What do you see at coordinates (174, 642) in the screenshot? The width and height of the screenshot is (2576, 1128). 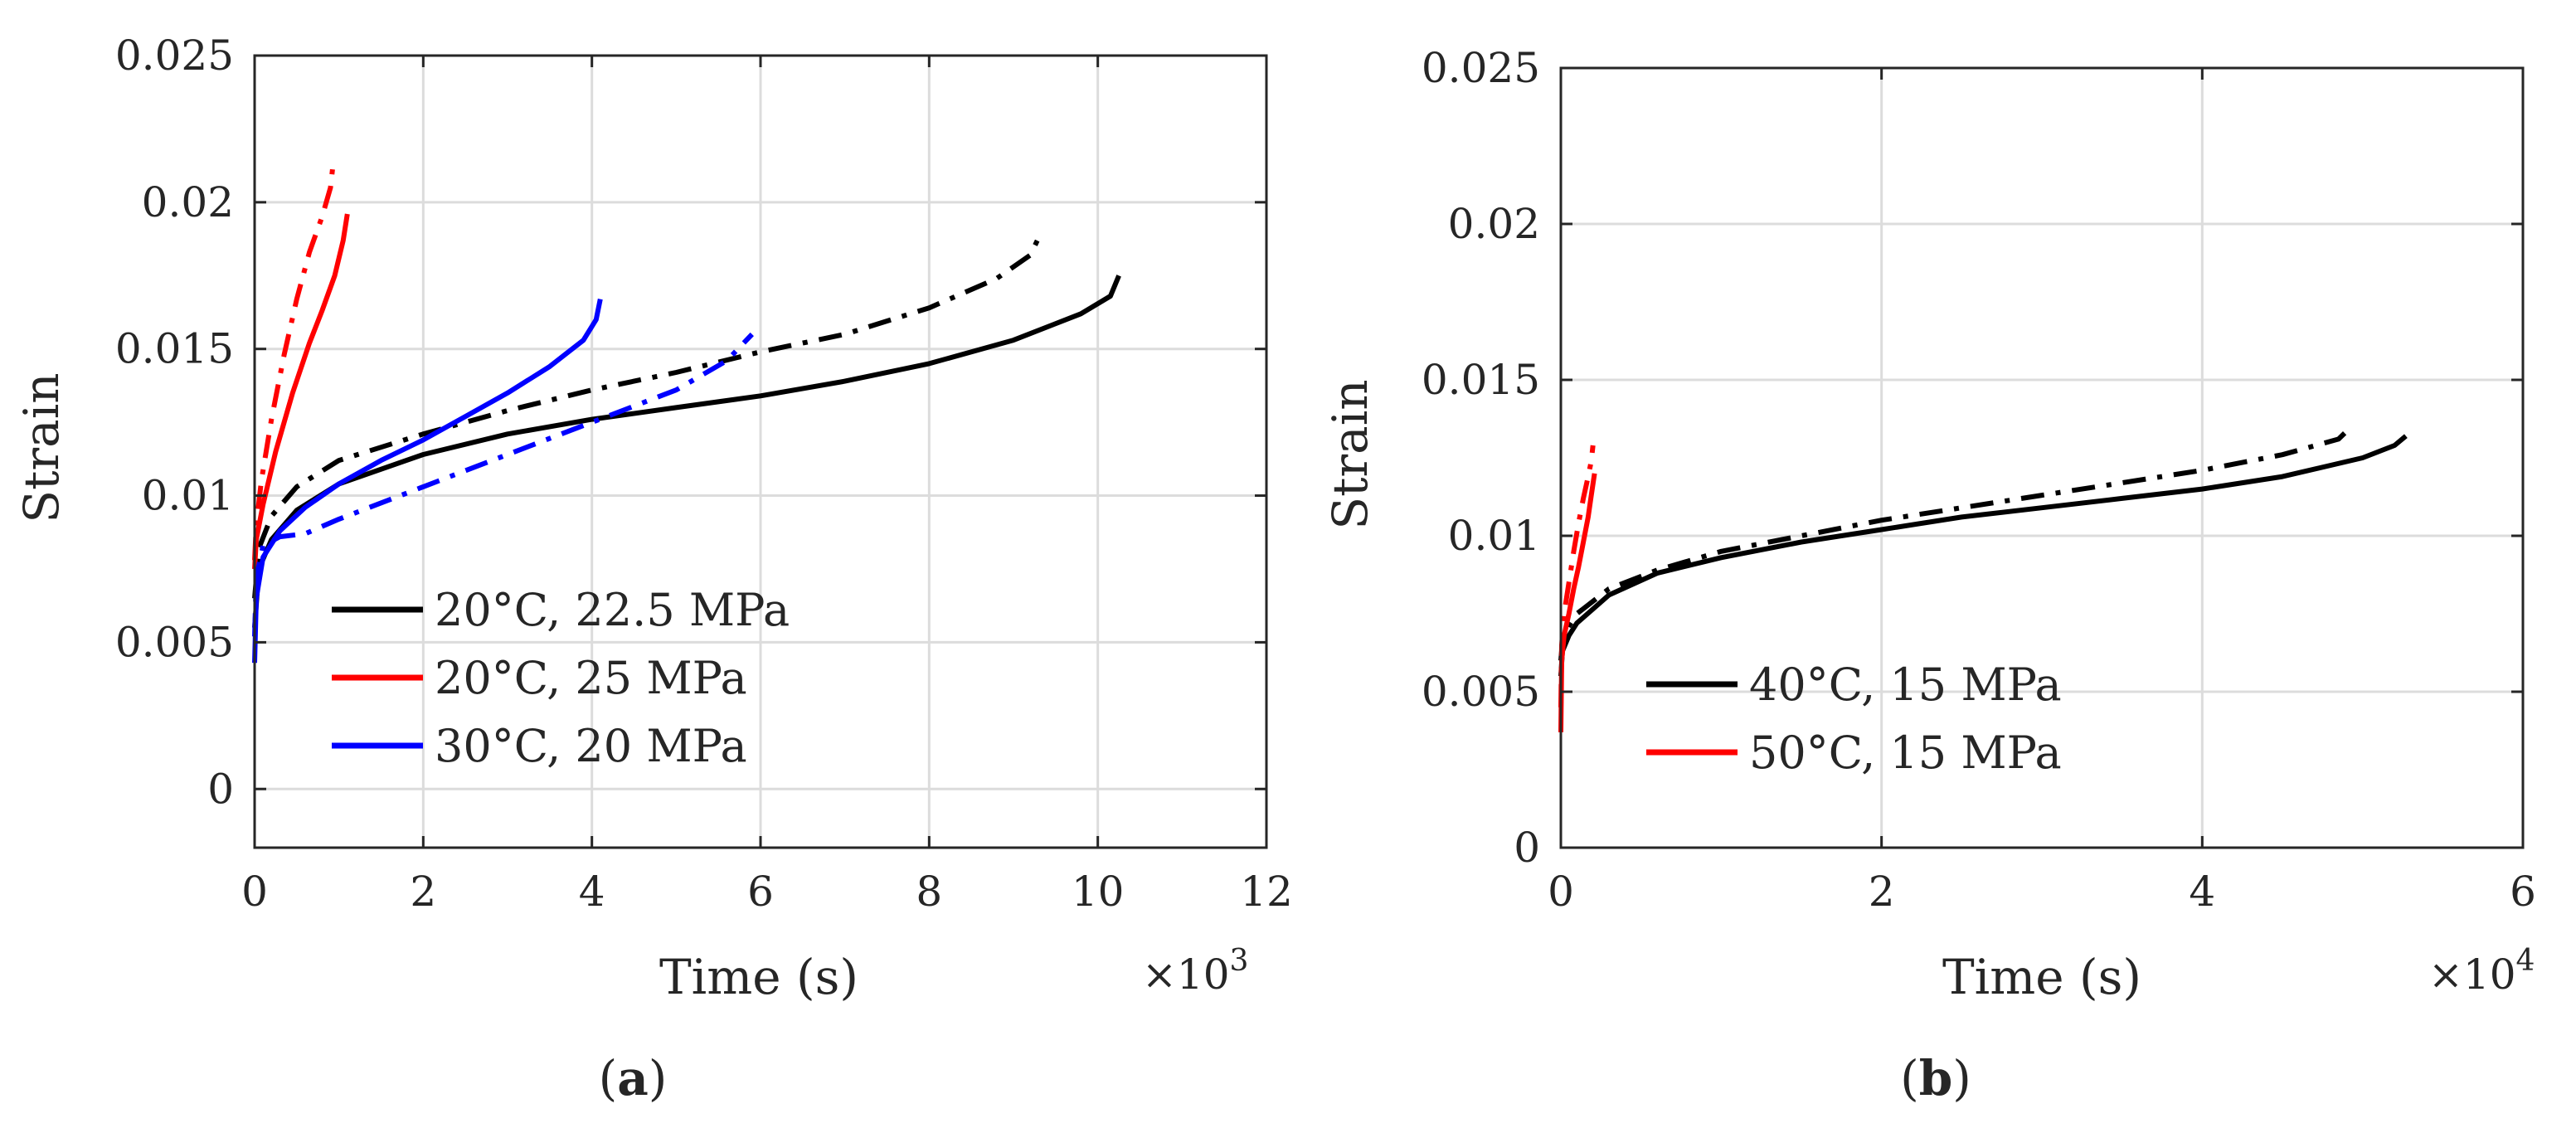 I see `y-tick-label-a-1: 0.005` at bounding box center [174, 642].